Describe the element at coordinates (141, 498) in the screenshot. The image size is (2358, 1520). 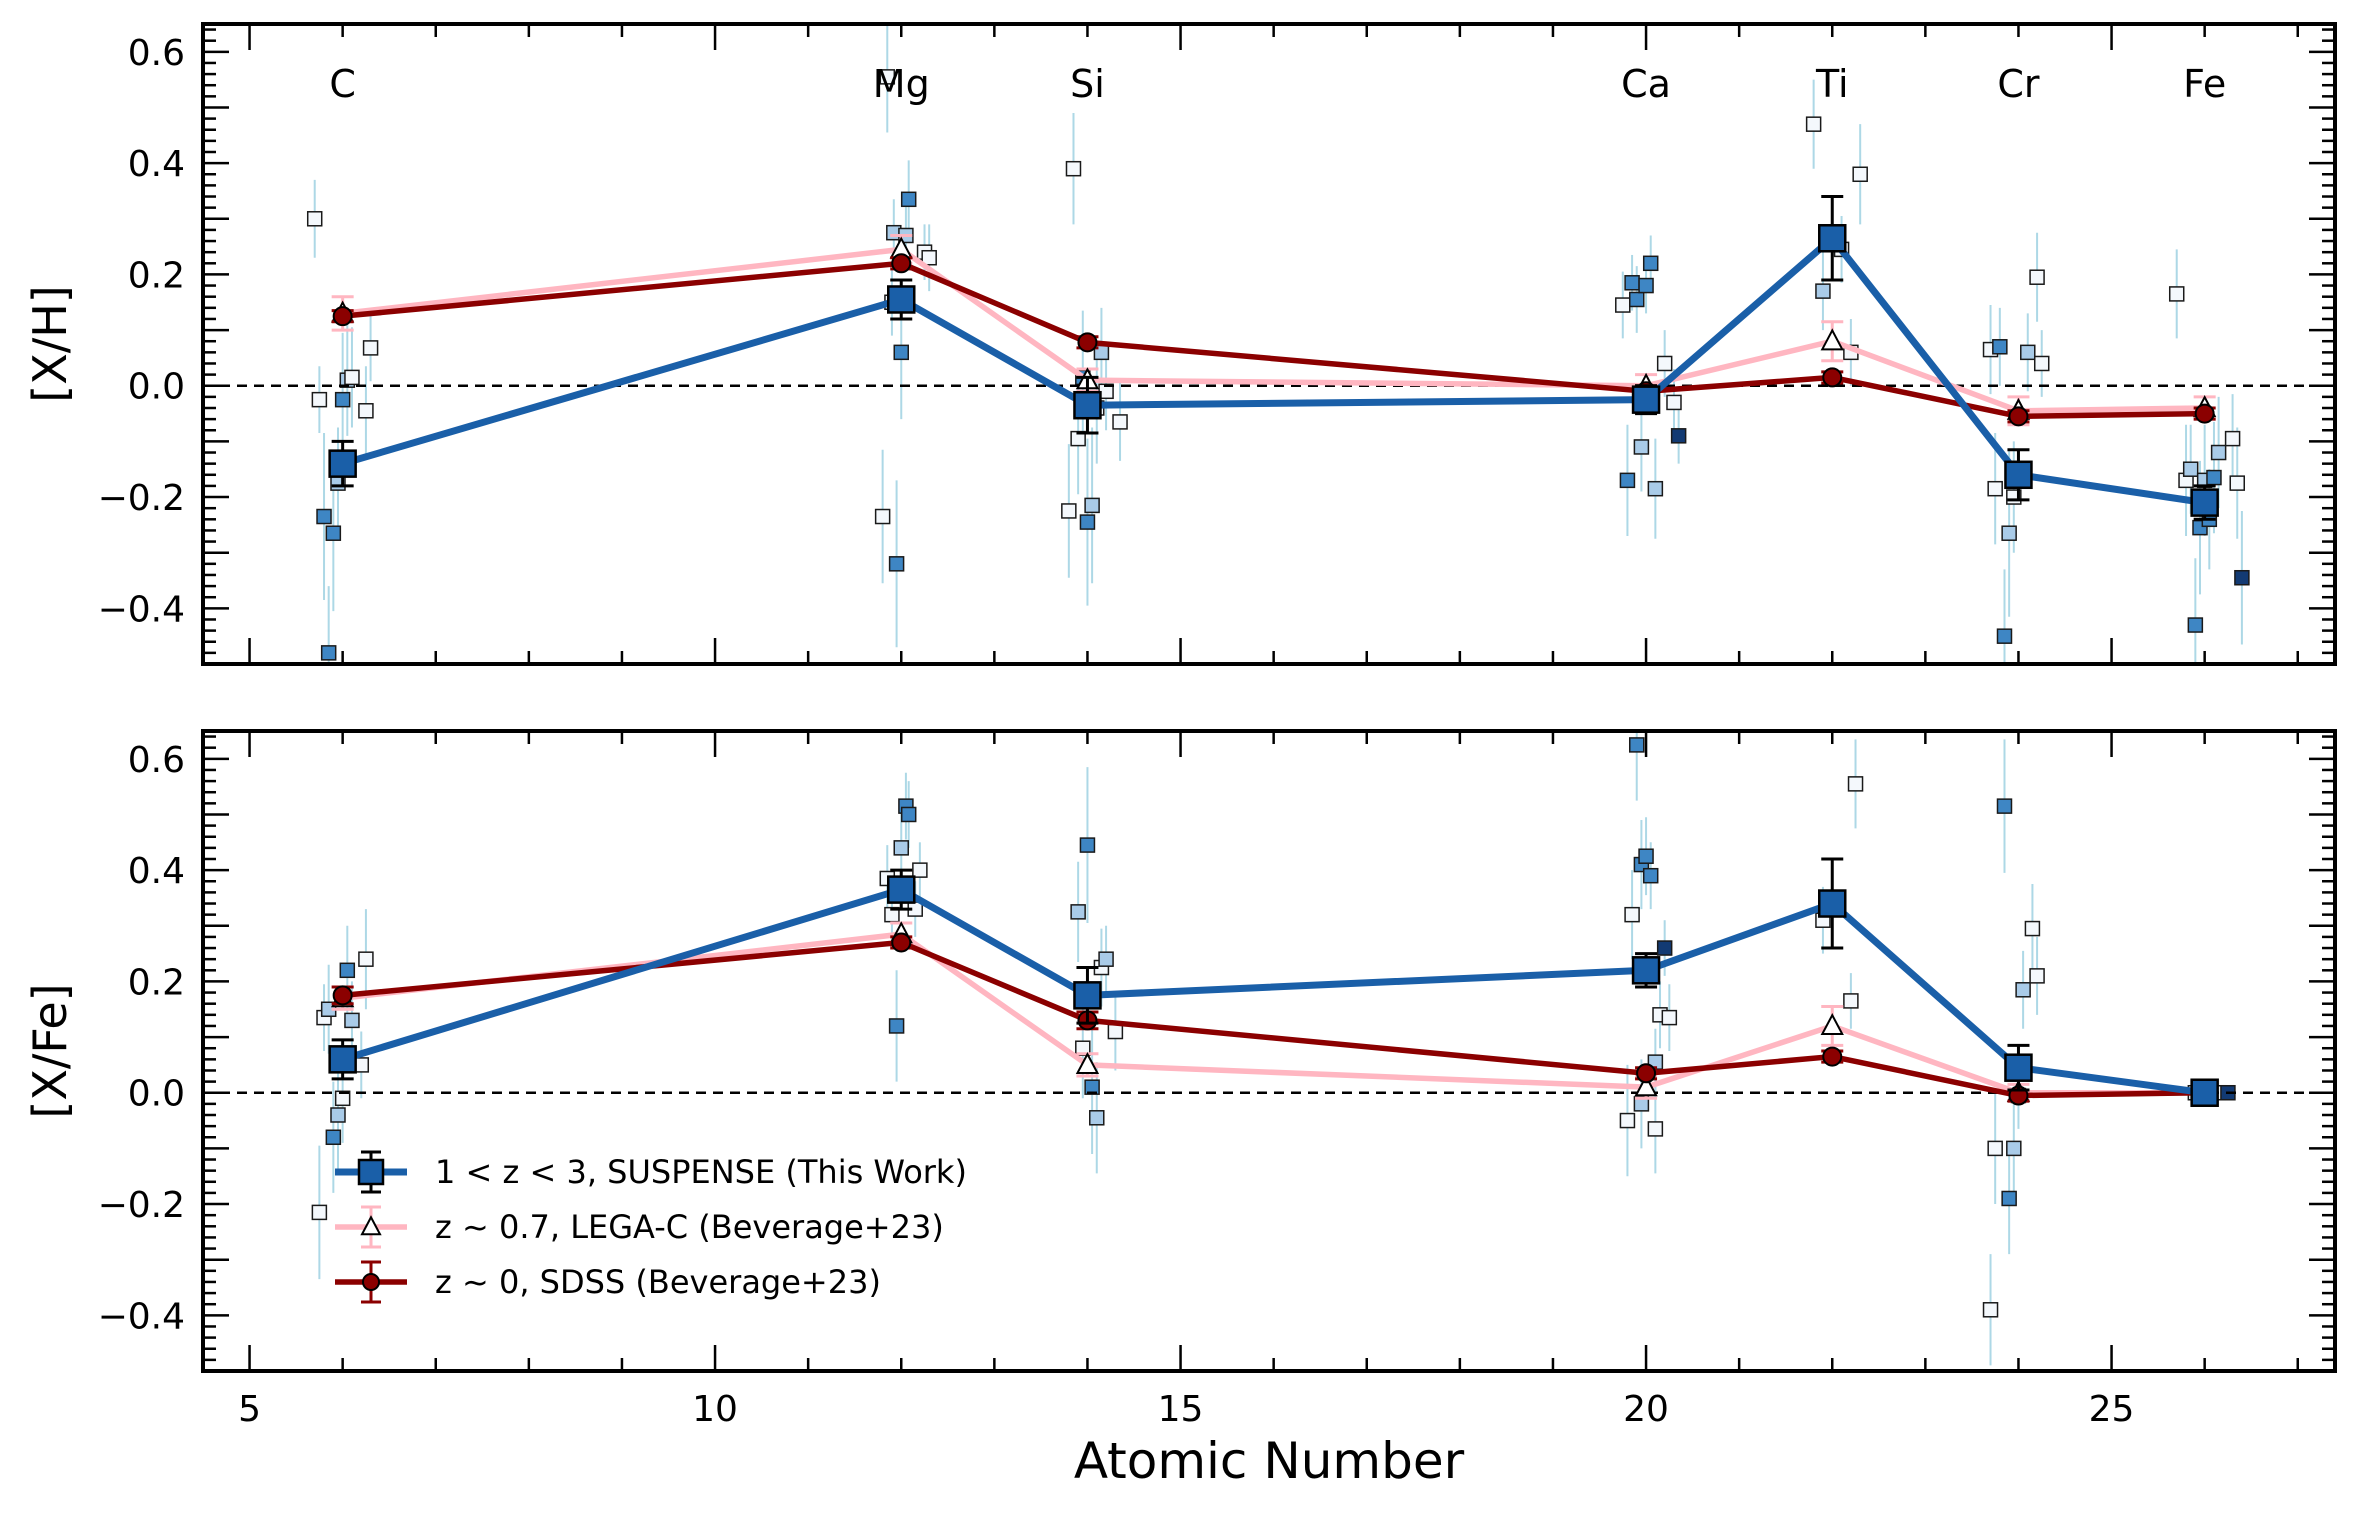
I see `y-tick-label: −0.2` at that location.